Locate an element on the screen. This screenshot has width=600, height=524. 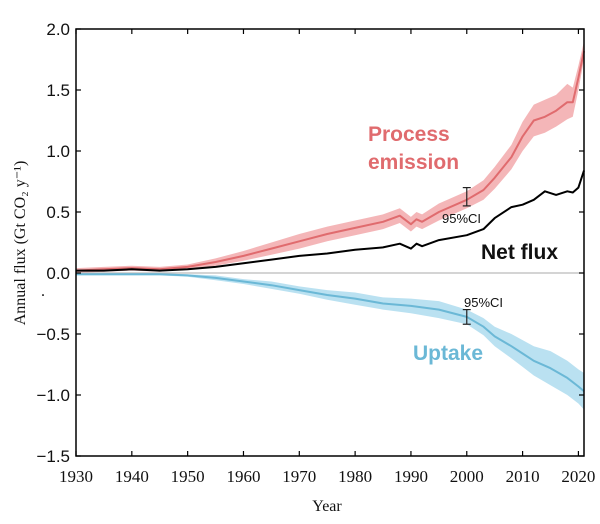
y-tick-label: 1.0 is located at coordinates (58, 151).